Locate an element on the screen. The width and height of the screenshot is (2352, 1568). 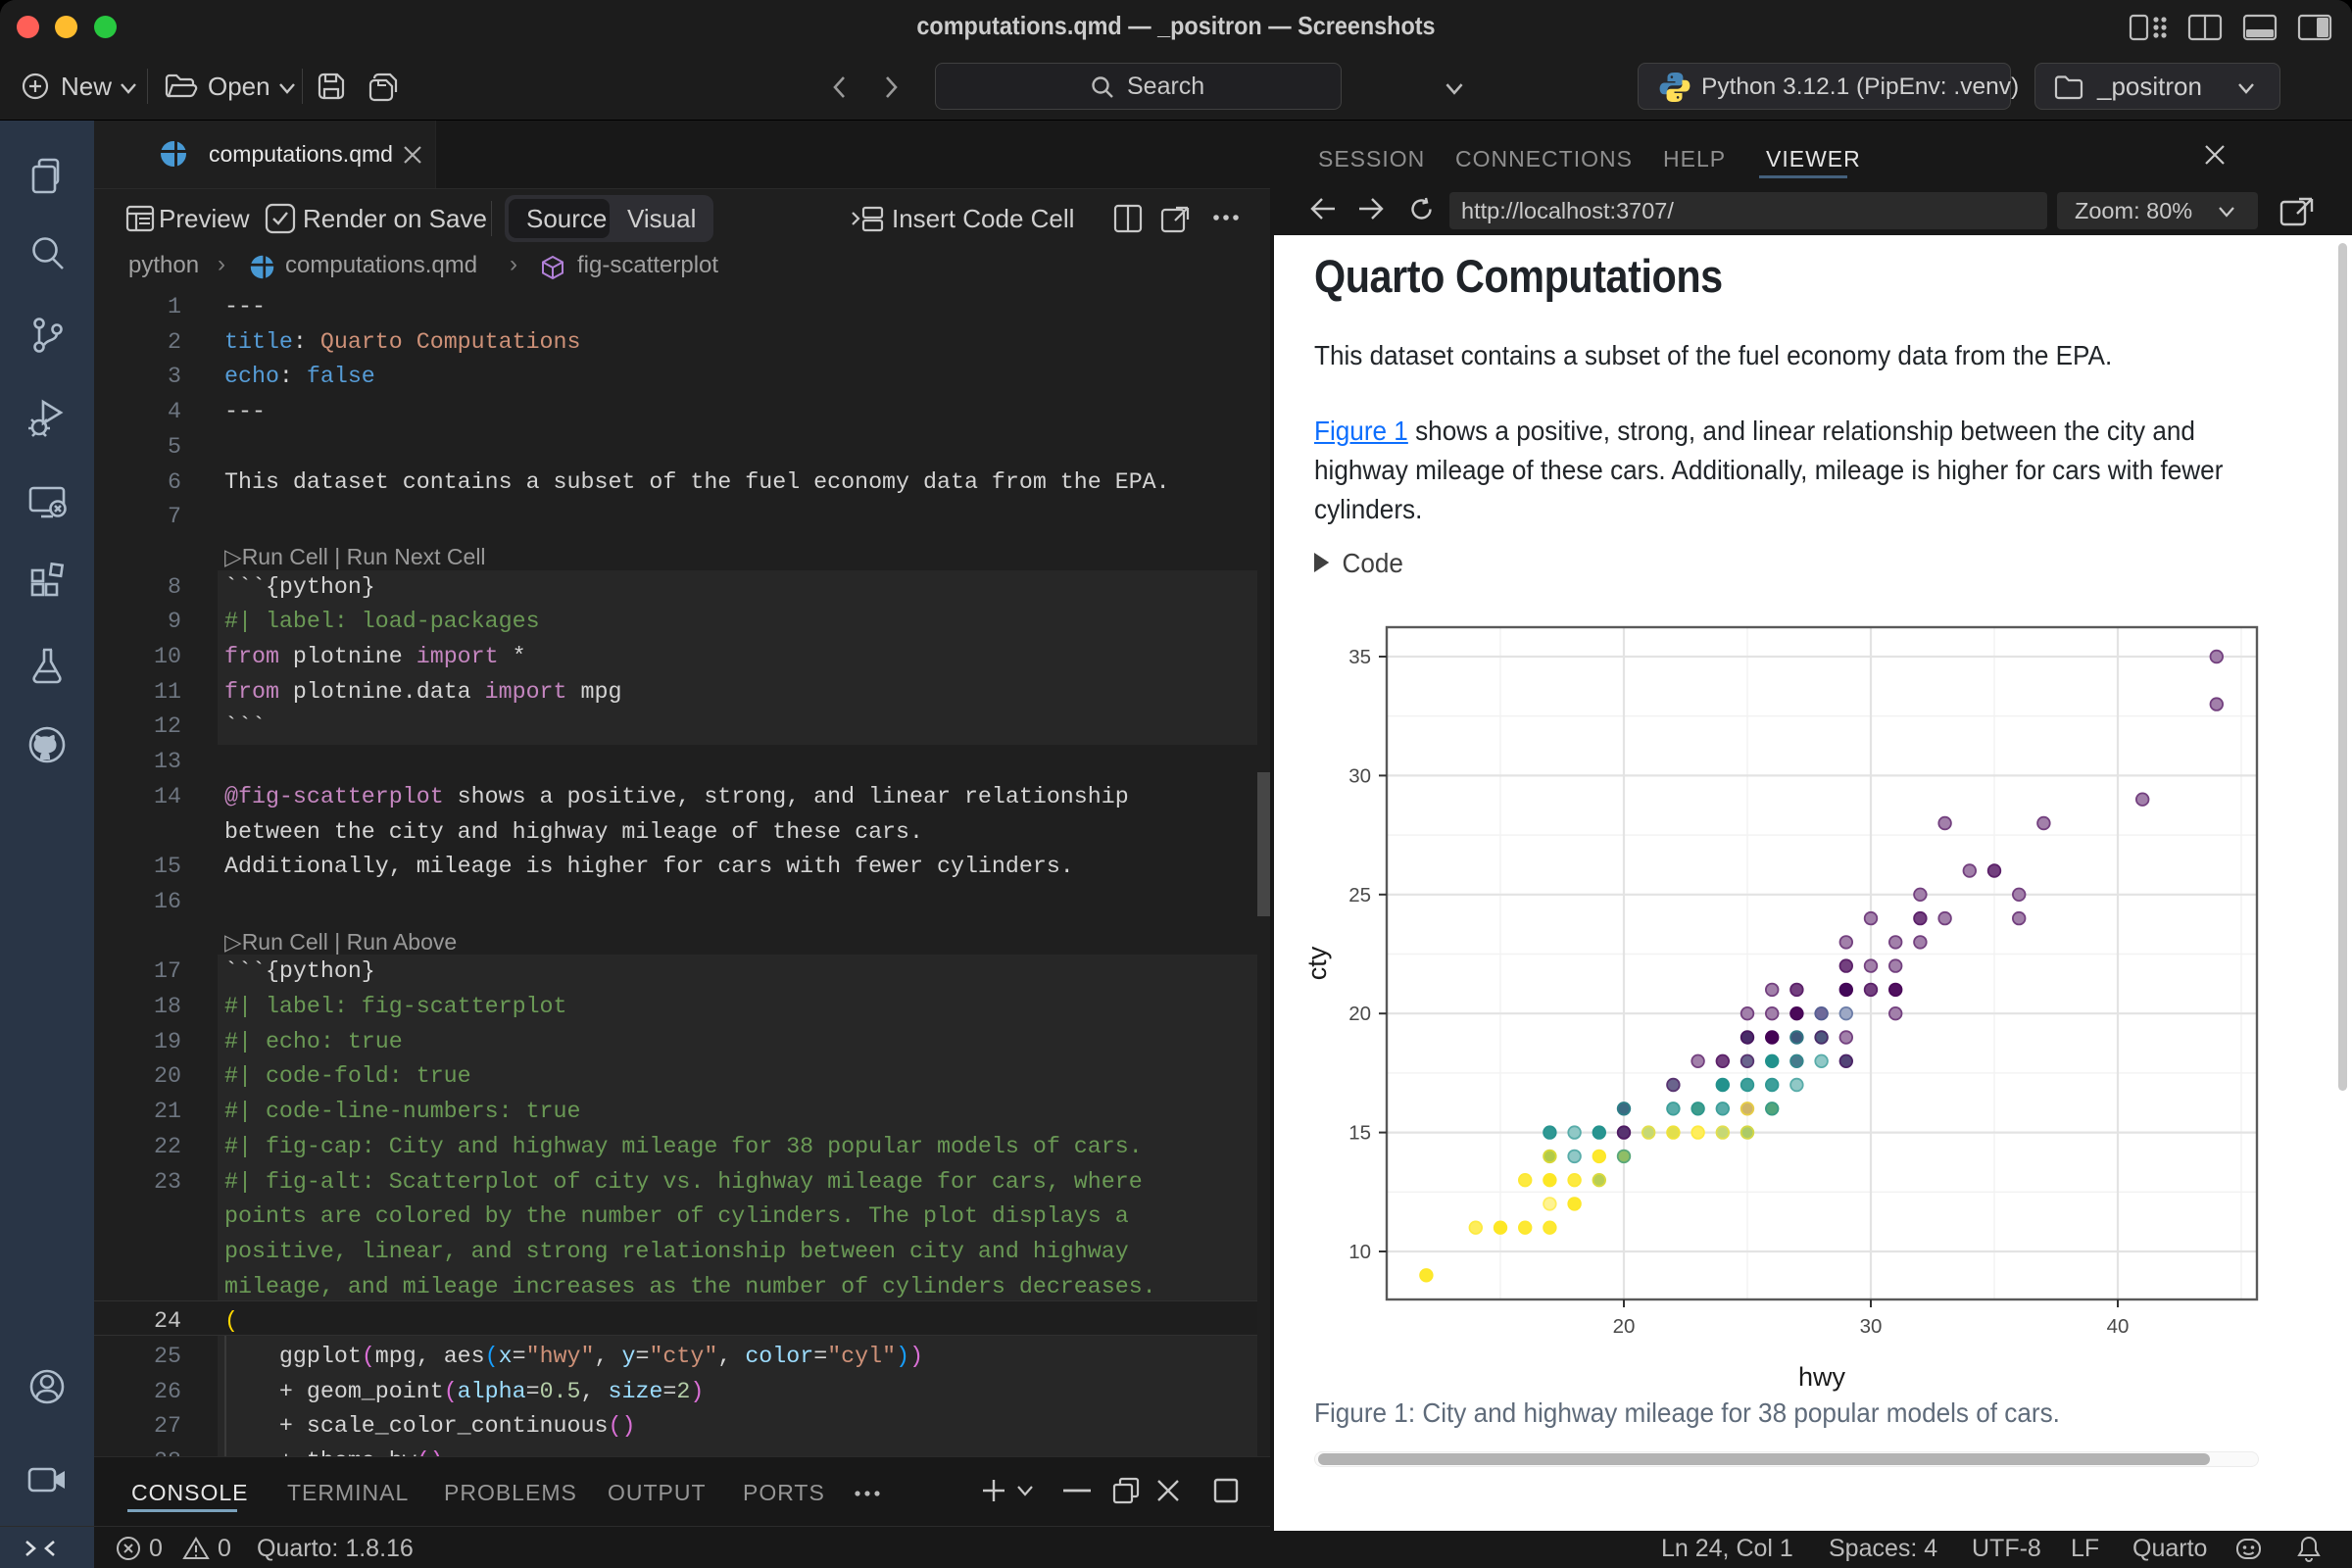
svg-text: cty is located at coordinates (1317, 963).